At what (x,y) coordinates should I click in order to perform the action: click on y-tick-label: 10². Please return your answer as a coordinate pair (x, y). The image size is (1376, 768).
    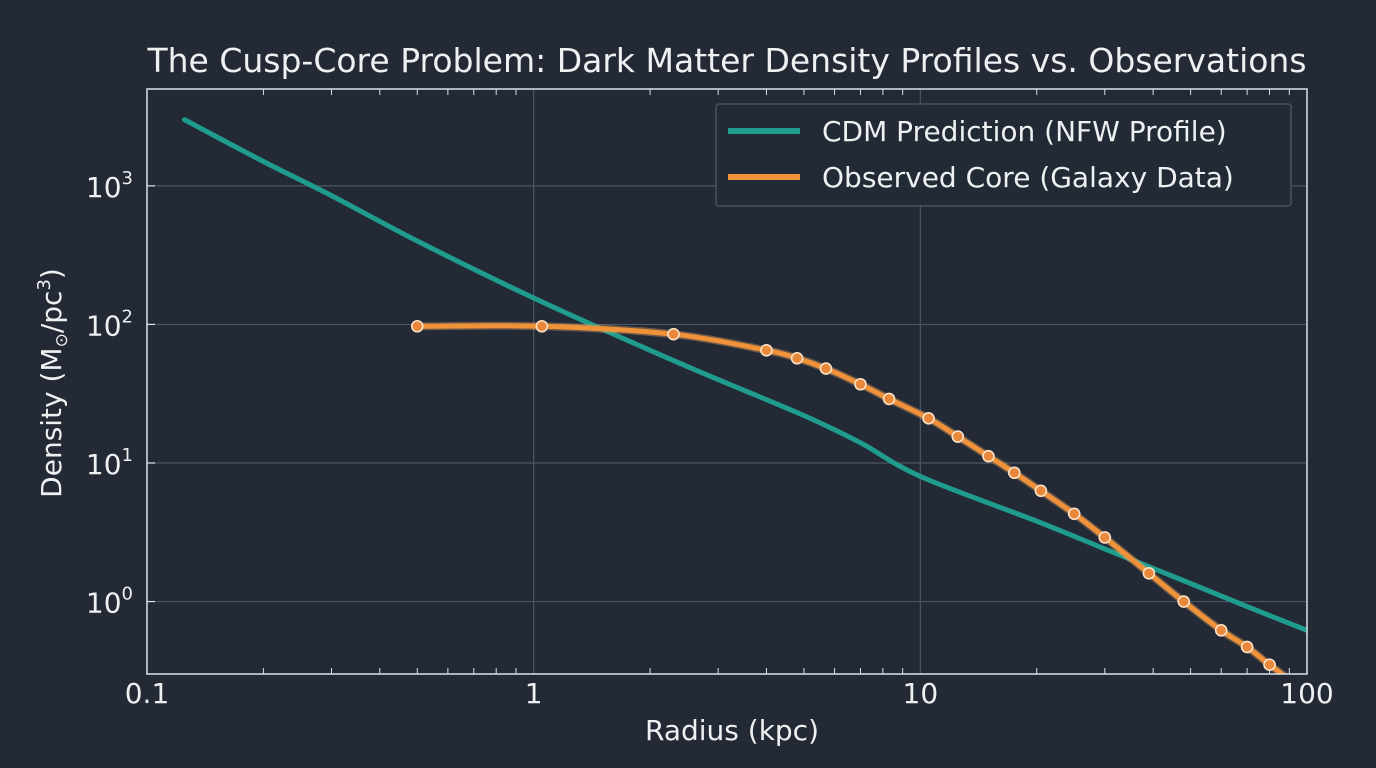
    Looking at the image, I should click on (109, 324).